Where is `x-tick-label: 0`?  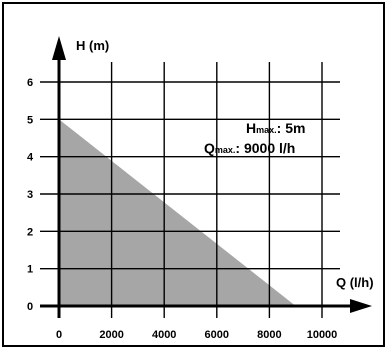 x-tick-label: 0 is located at coordinates (59, 335).